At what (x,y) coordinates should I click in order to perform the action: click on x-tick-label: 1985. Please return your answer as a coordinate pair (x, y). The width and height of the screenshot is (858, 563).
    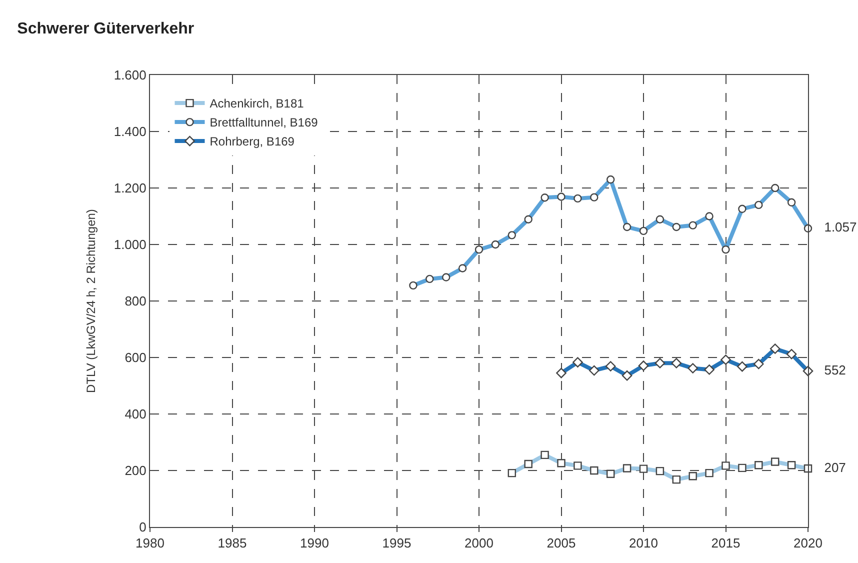
    Looking at the image, I should click on (232, 543).